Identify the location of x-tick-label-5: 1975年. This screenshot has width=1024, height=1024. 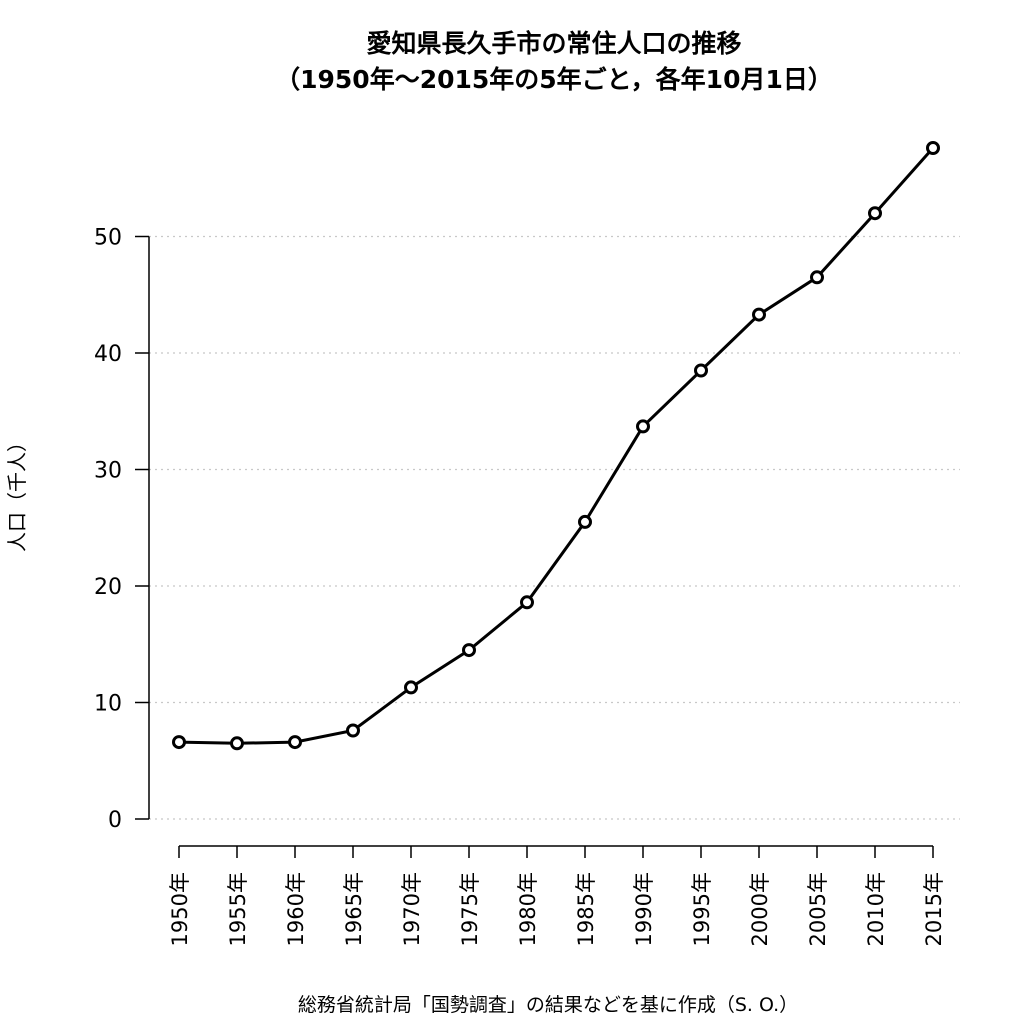
(470, 909).